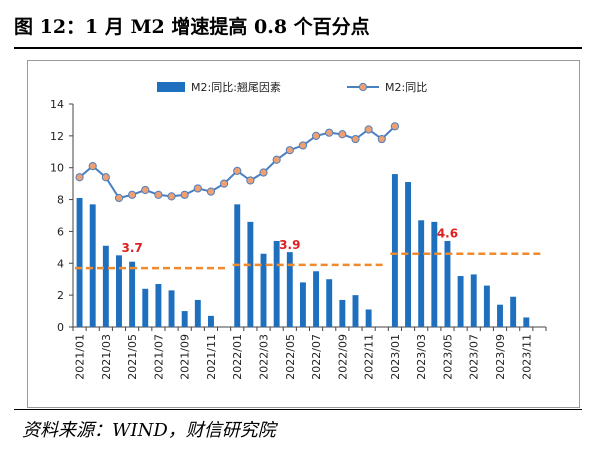 This screenshot has width=603, height=454. What do you see at coordinates (192, 27) in the screenshot?
I see `figure-title: 图 12：1 月 M2 增速提高 0.8 个百分点` at bounding box center [192, 27].